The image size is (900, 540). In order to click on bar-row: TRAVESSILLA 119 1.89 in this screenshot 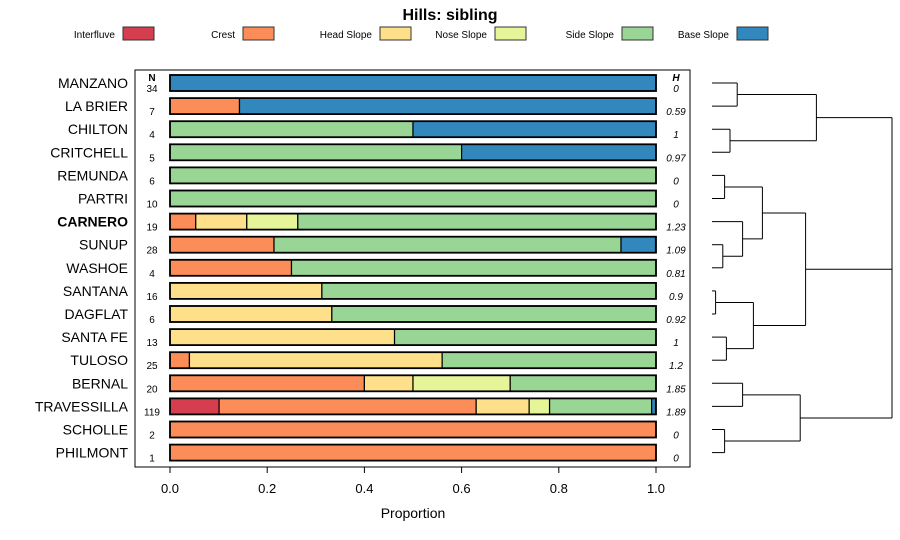, I will do `click(360, 407)`.